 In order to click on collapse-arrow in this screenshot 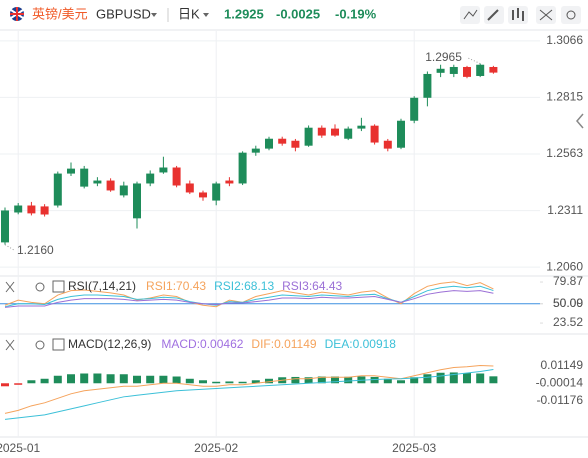, I will do `click(580, 121)`.